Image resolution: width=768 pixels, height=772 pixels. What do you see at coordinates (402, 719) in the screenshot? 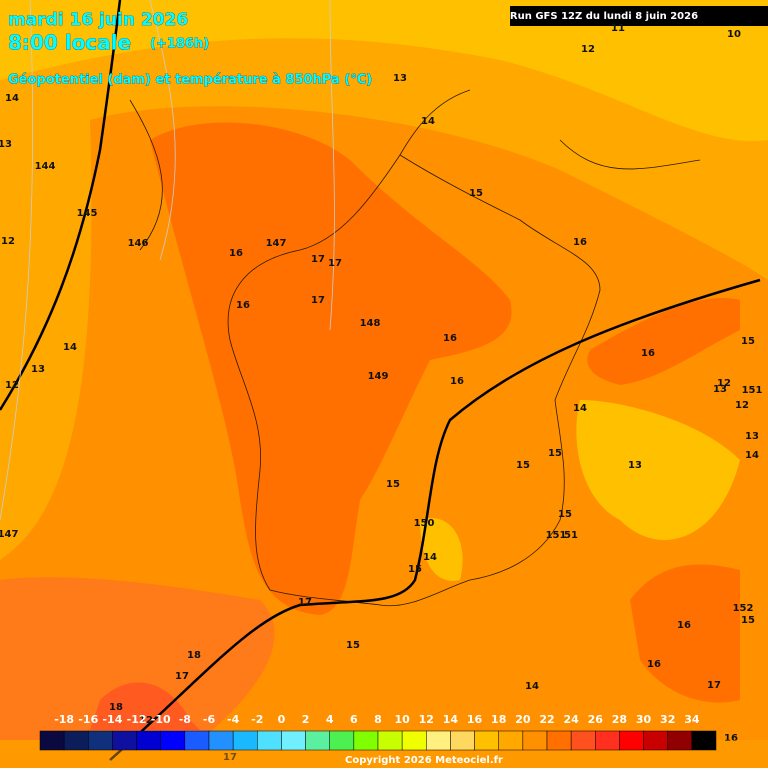
I see `colorbar-label: 10` at bounding box center [402, 719].